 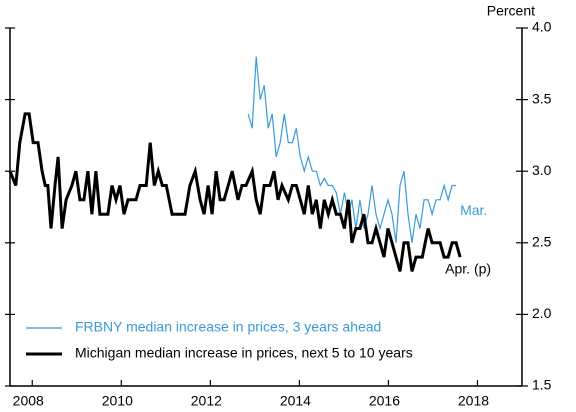 What do you see at coordinates (384, 401) in the screenshot?
I see `x-tick-label: 2016` at bounding box center [384, 401].